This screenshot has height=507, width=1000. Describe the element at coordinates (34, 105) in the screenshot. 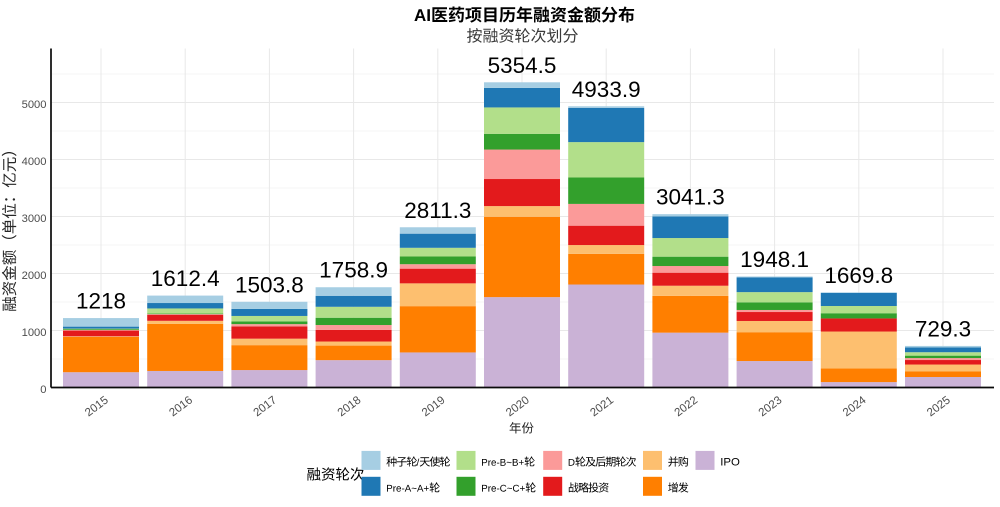

I see `svg-text: 5000` at that location.